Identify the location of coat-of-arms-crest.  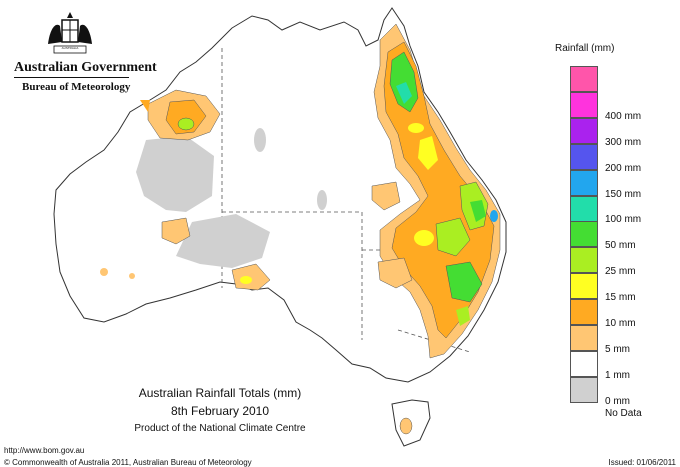
(70, 33).